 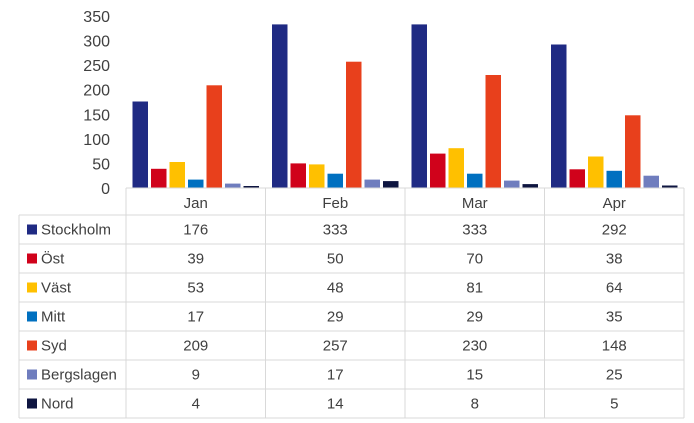 What do you see at coordinates (32, 374) in the screenshot?
I see `legend-key-bergslagen` at bounding box center [32, 374].